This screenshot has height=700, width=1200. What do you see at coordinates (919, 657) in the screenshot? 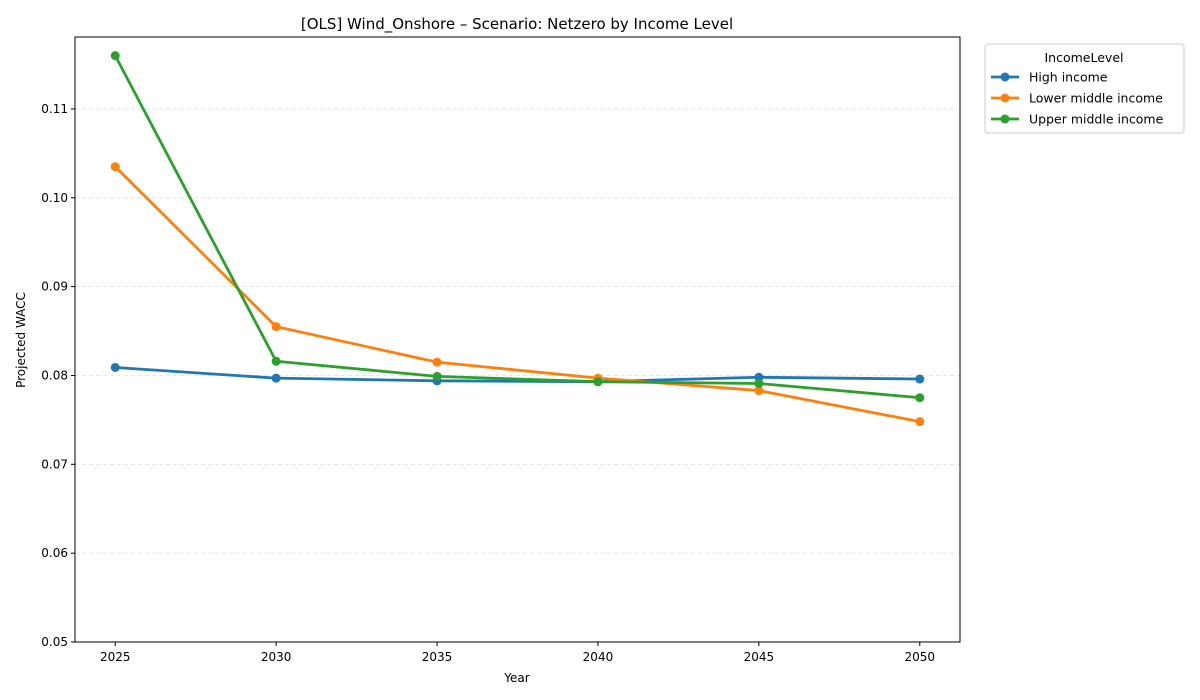
I see `x-tick-label: 2050` at bounding box center [919, 657].